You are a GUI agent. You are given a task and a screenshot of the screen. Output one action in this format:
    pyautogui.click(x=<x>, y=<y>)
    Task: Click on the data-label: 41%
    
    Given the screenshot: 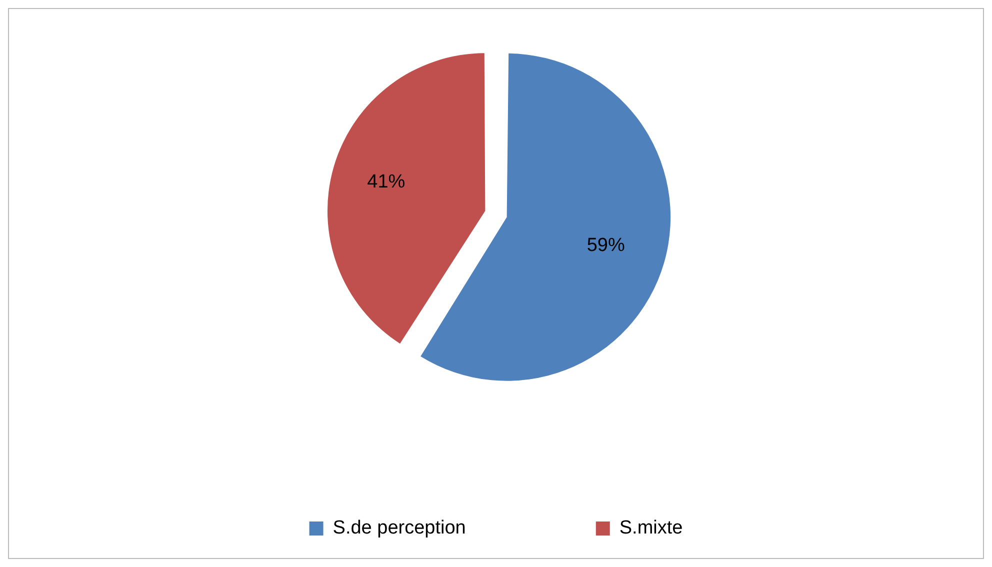 What is the action you would take?
    pyautogui.click(x=386, y=181)
    